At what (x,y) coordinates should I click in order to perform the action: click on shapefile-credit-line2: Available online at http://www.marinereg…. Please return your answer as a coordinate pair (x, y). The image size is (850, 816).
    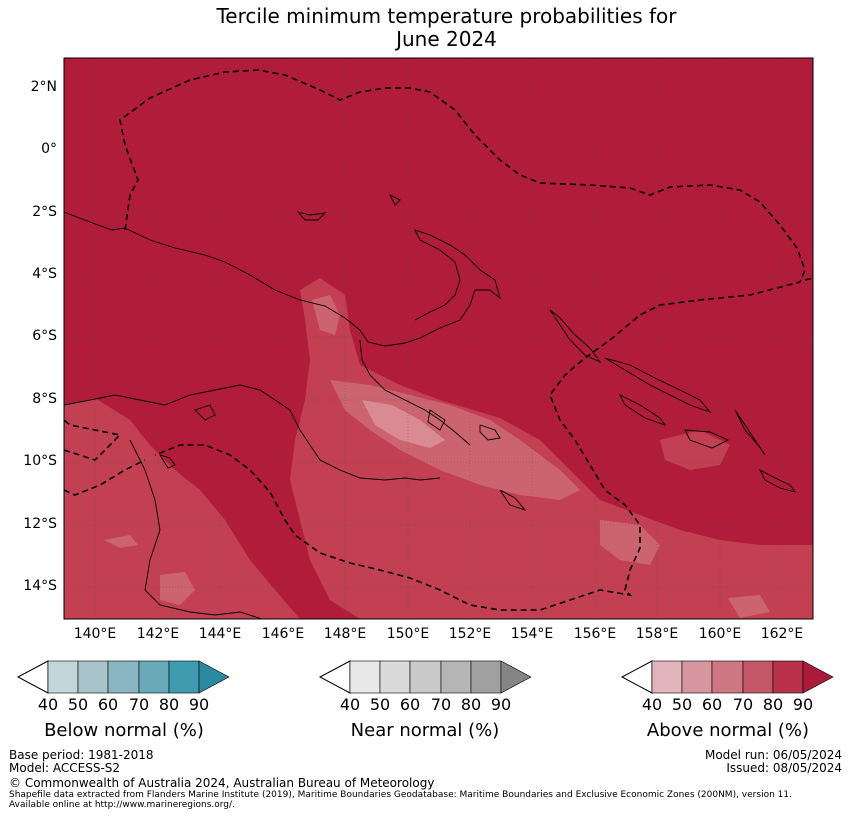
    Looking at the image, I should click on (122, 805).